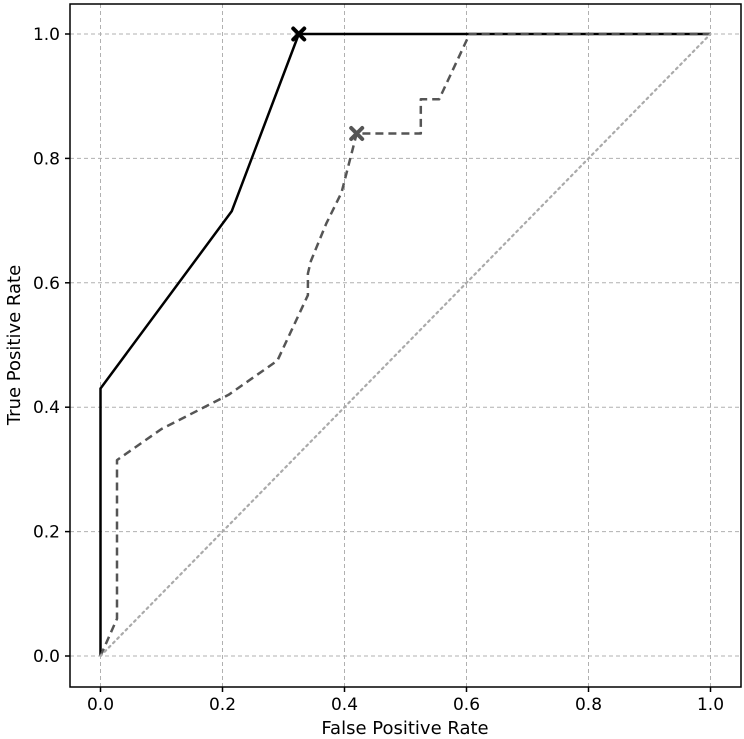 The width and height of the screenshot is (744, 739). I want to click on y-tick-label: 0.0, so click(46, 657).